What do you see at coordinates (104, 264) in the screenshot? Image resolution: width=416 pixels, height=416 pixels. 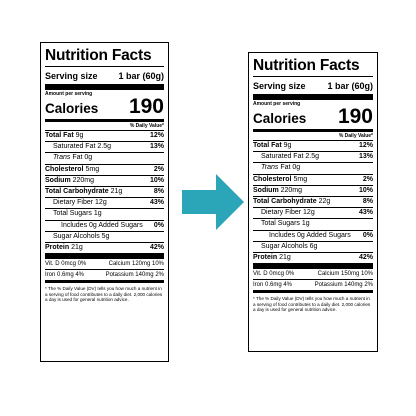 I see `vitamin-row-1: Vit. D 0mcg 0% Calcium 120mg 10%` at bounding box center [104, 264].